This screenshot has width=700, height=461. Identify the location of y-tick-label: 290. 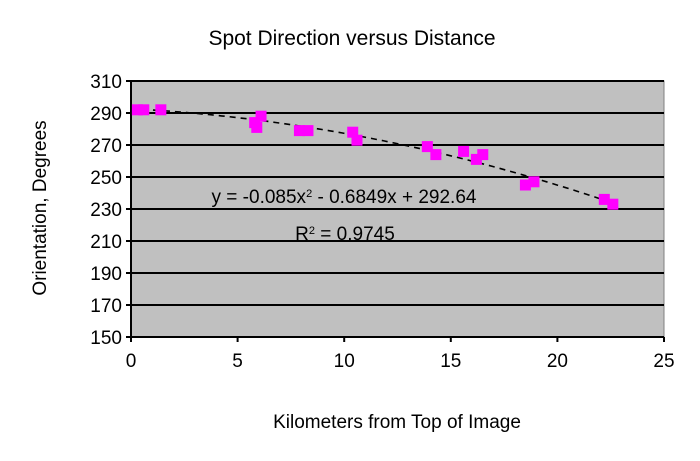
(106, 114).